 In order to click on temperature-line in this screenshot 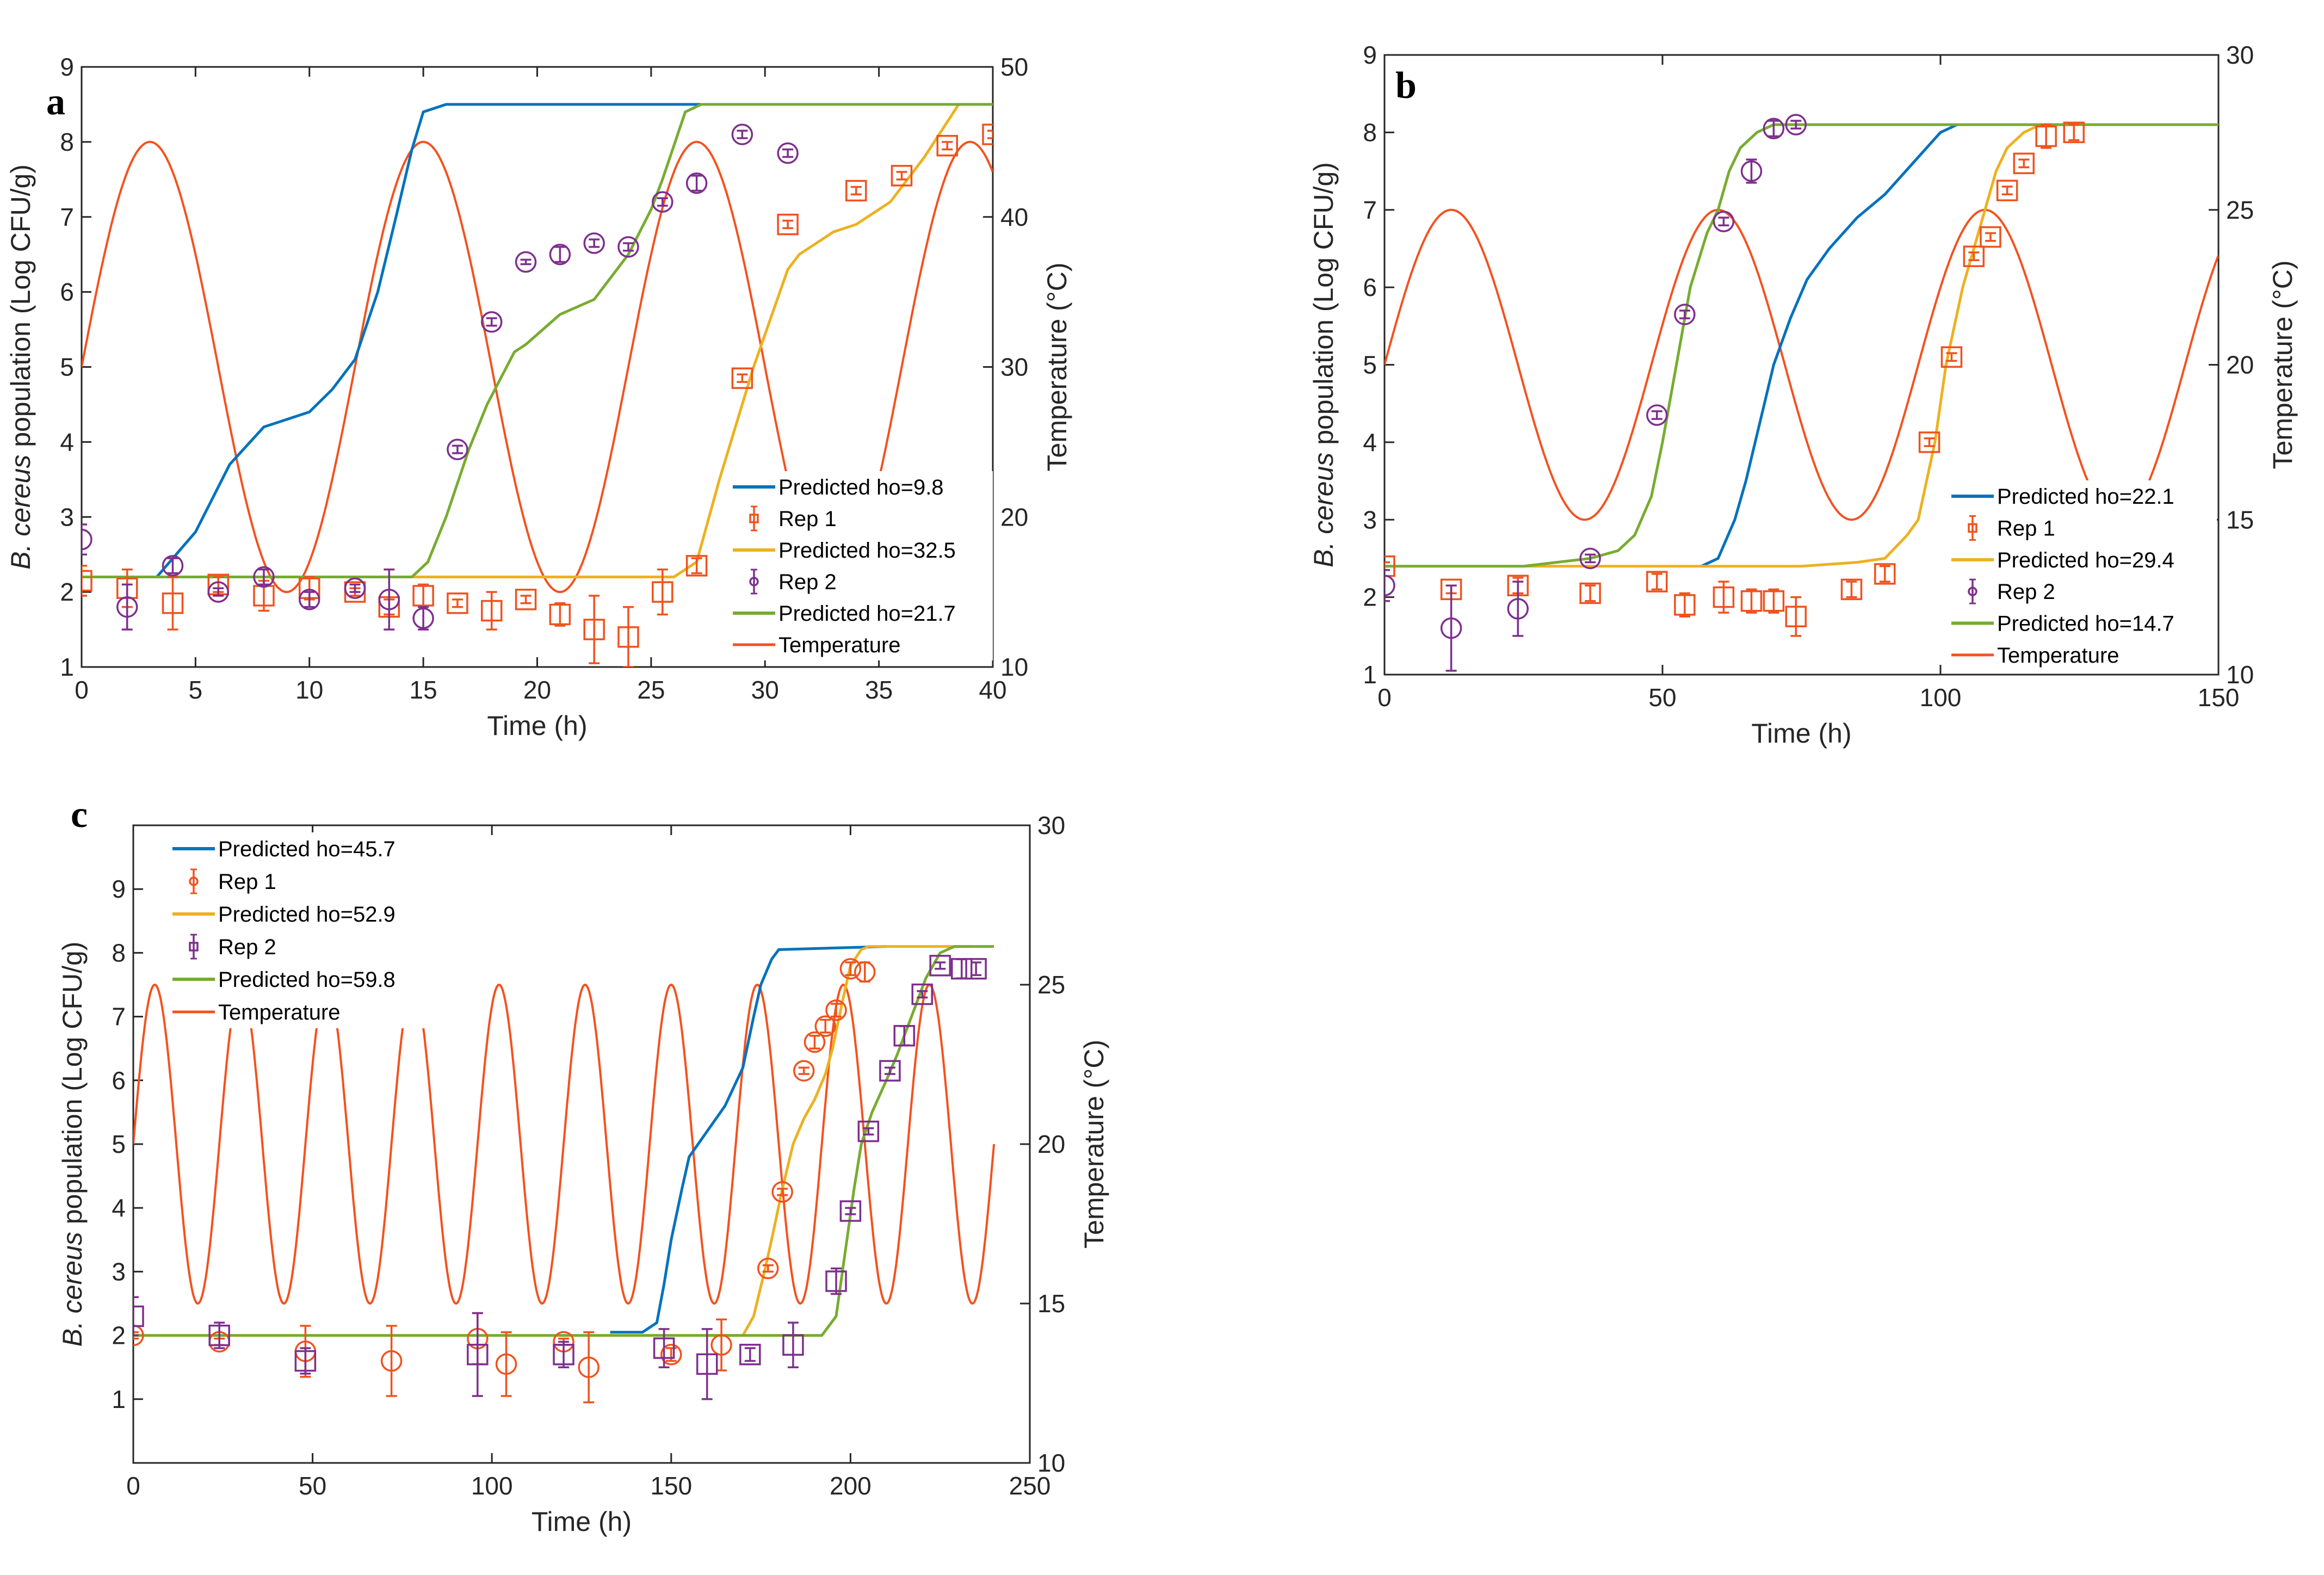, I will do `click(1801, 364)`.